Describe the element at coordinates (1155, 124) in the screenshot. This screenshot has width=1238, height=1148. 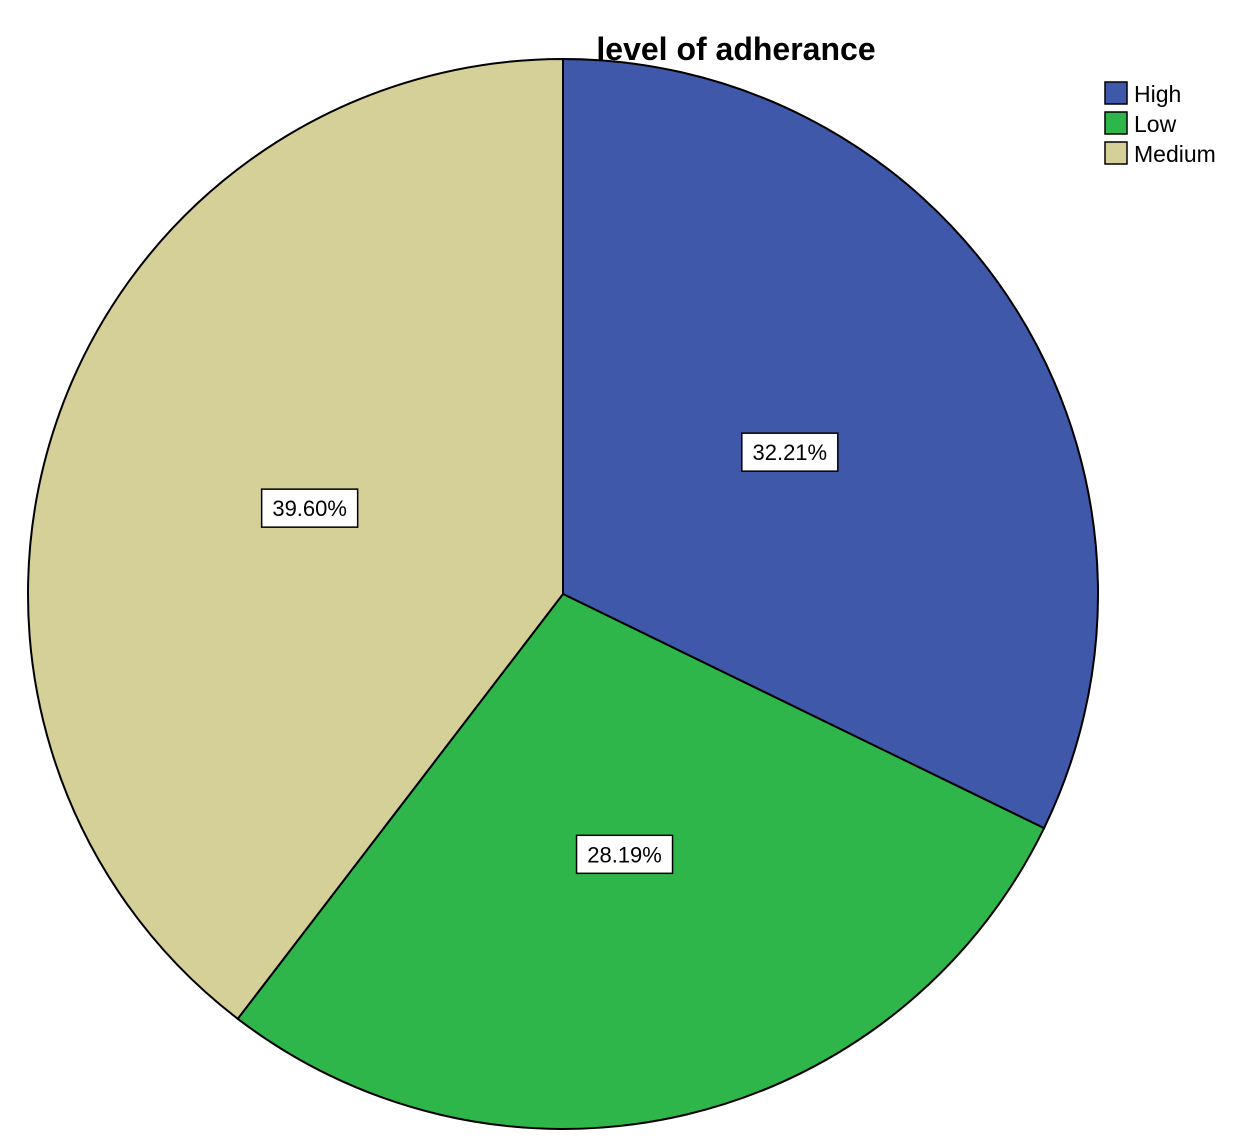
I see `legend-label-low: Low` at that location.